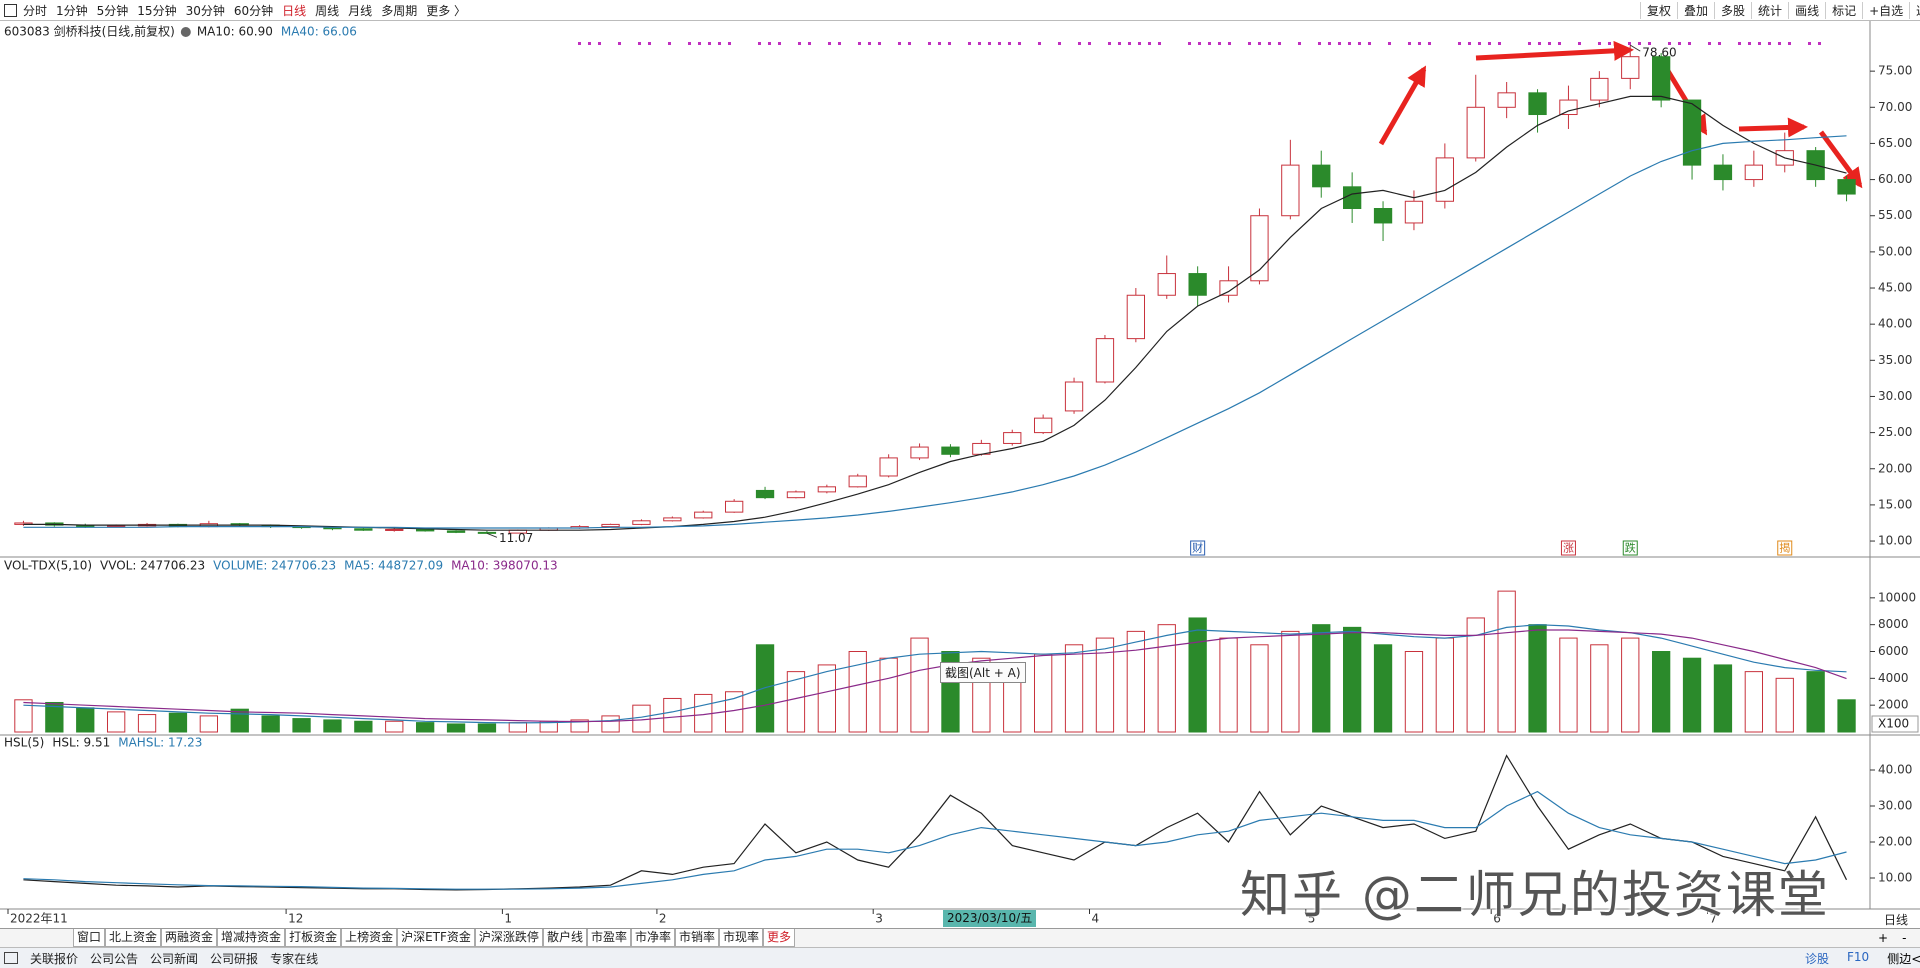 This screenshot has width=1920, height=968. What do you see at coordinates (327, 10) in the screenshot?
I see `period-tab: 周线` at bounding box center [327, 10].